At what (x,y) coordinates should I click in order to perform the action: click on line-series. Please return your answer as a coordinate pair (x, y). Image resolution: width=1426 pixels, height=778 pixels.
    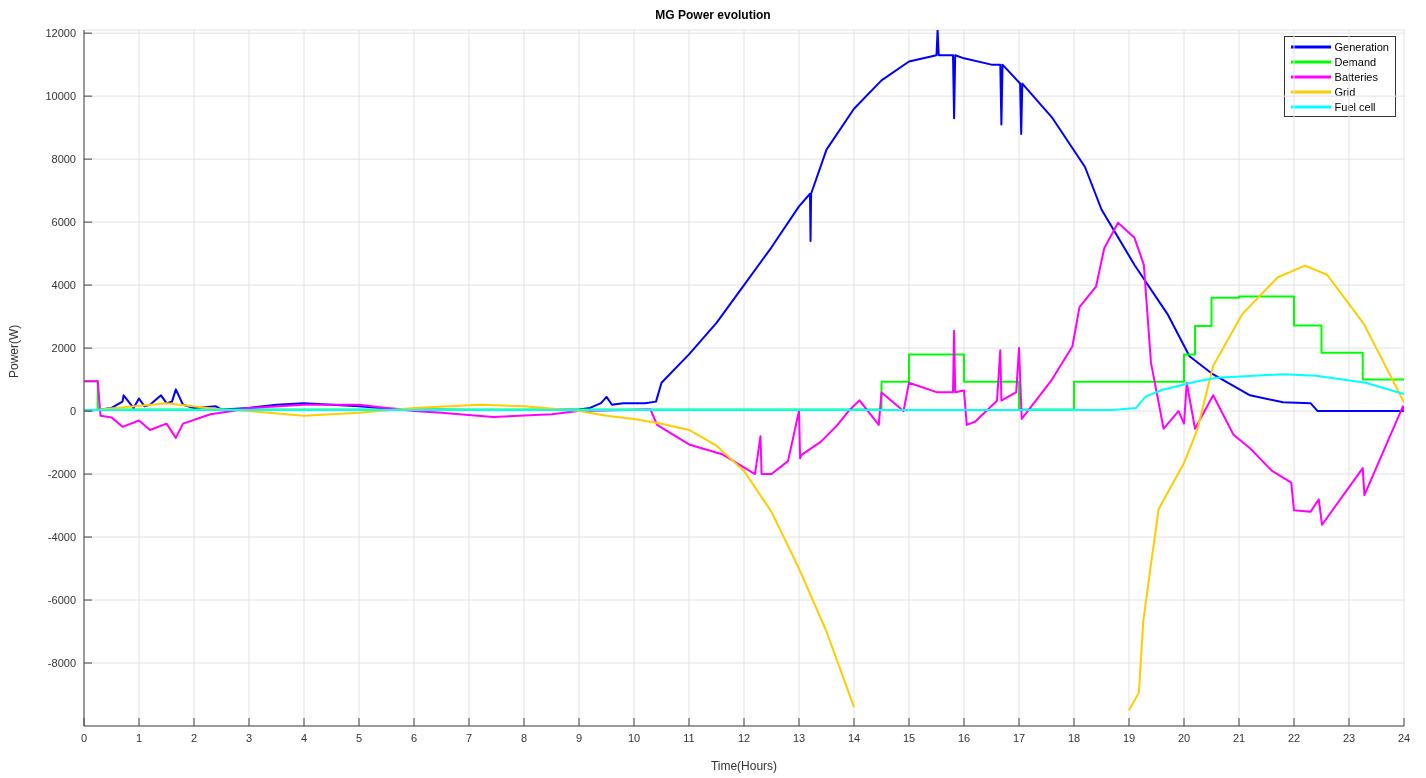
    Looking at the image, I should click on (744, 392).